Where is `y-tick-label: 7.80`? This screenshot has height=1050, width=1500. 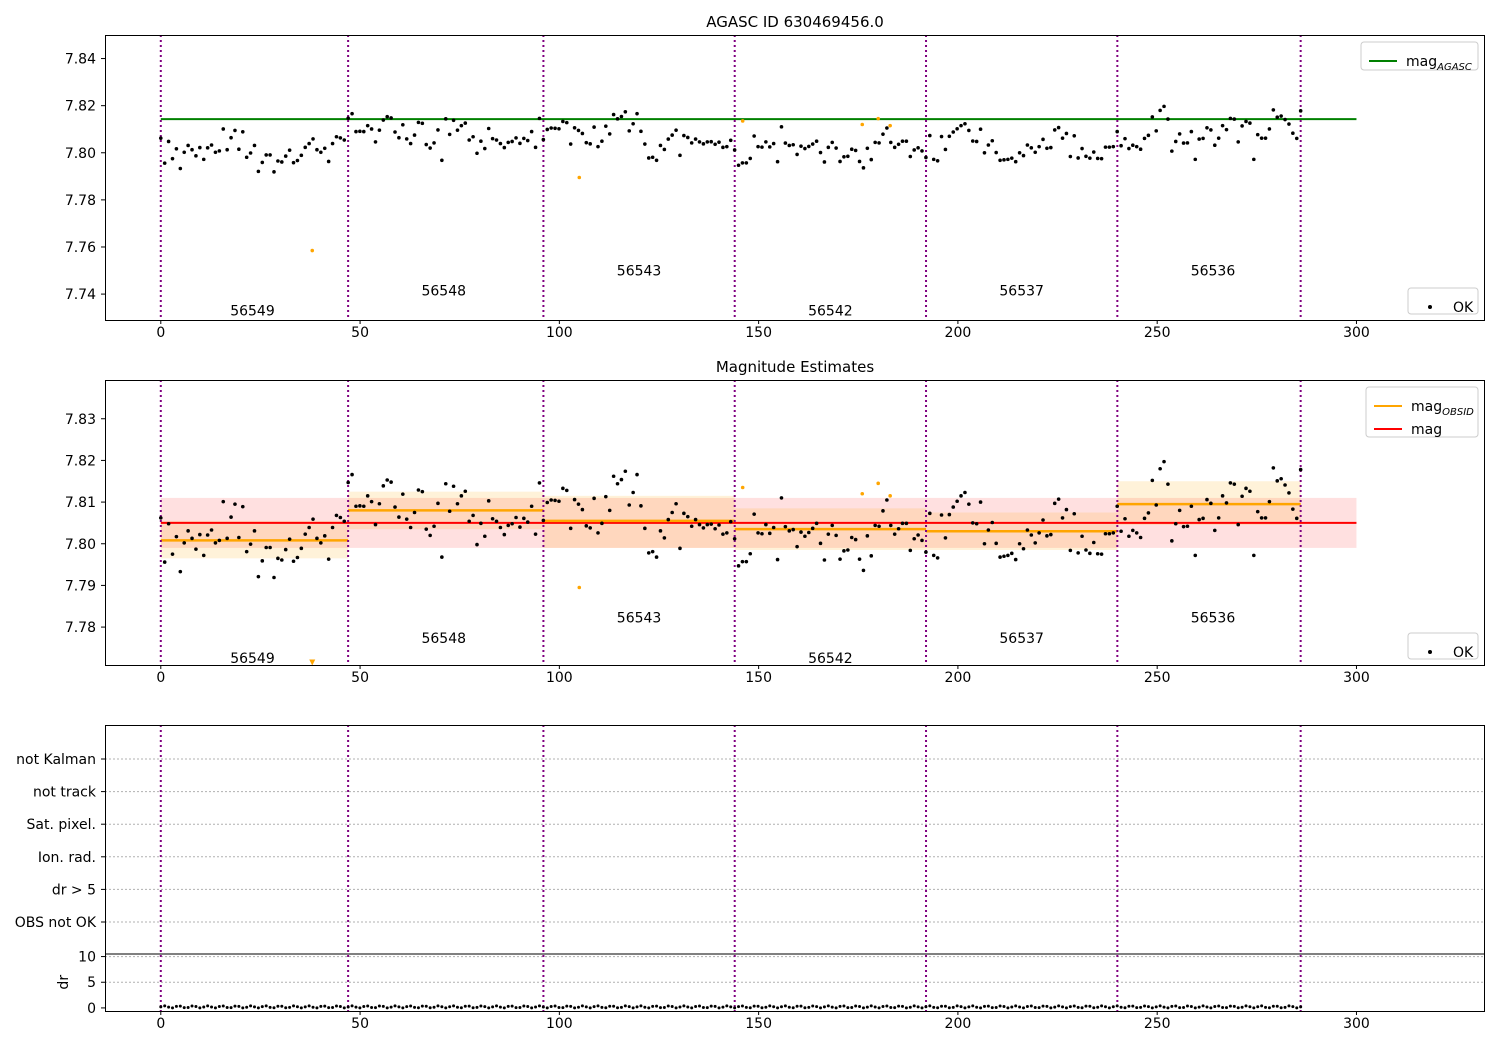
y-tick-label: 7.80 is located at coordinates (80, 154).